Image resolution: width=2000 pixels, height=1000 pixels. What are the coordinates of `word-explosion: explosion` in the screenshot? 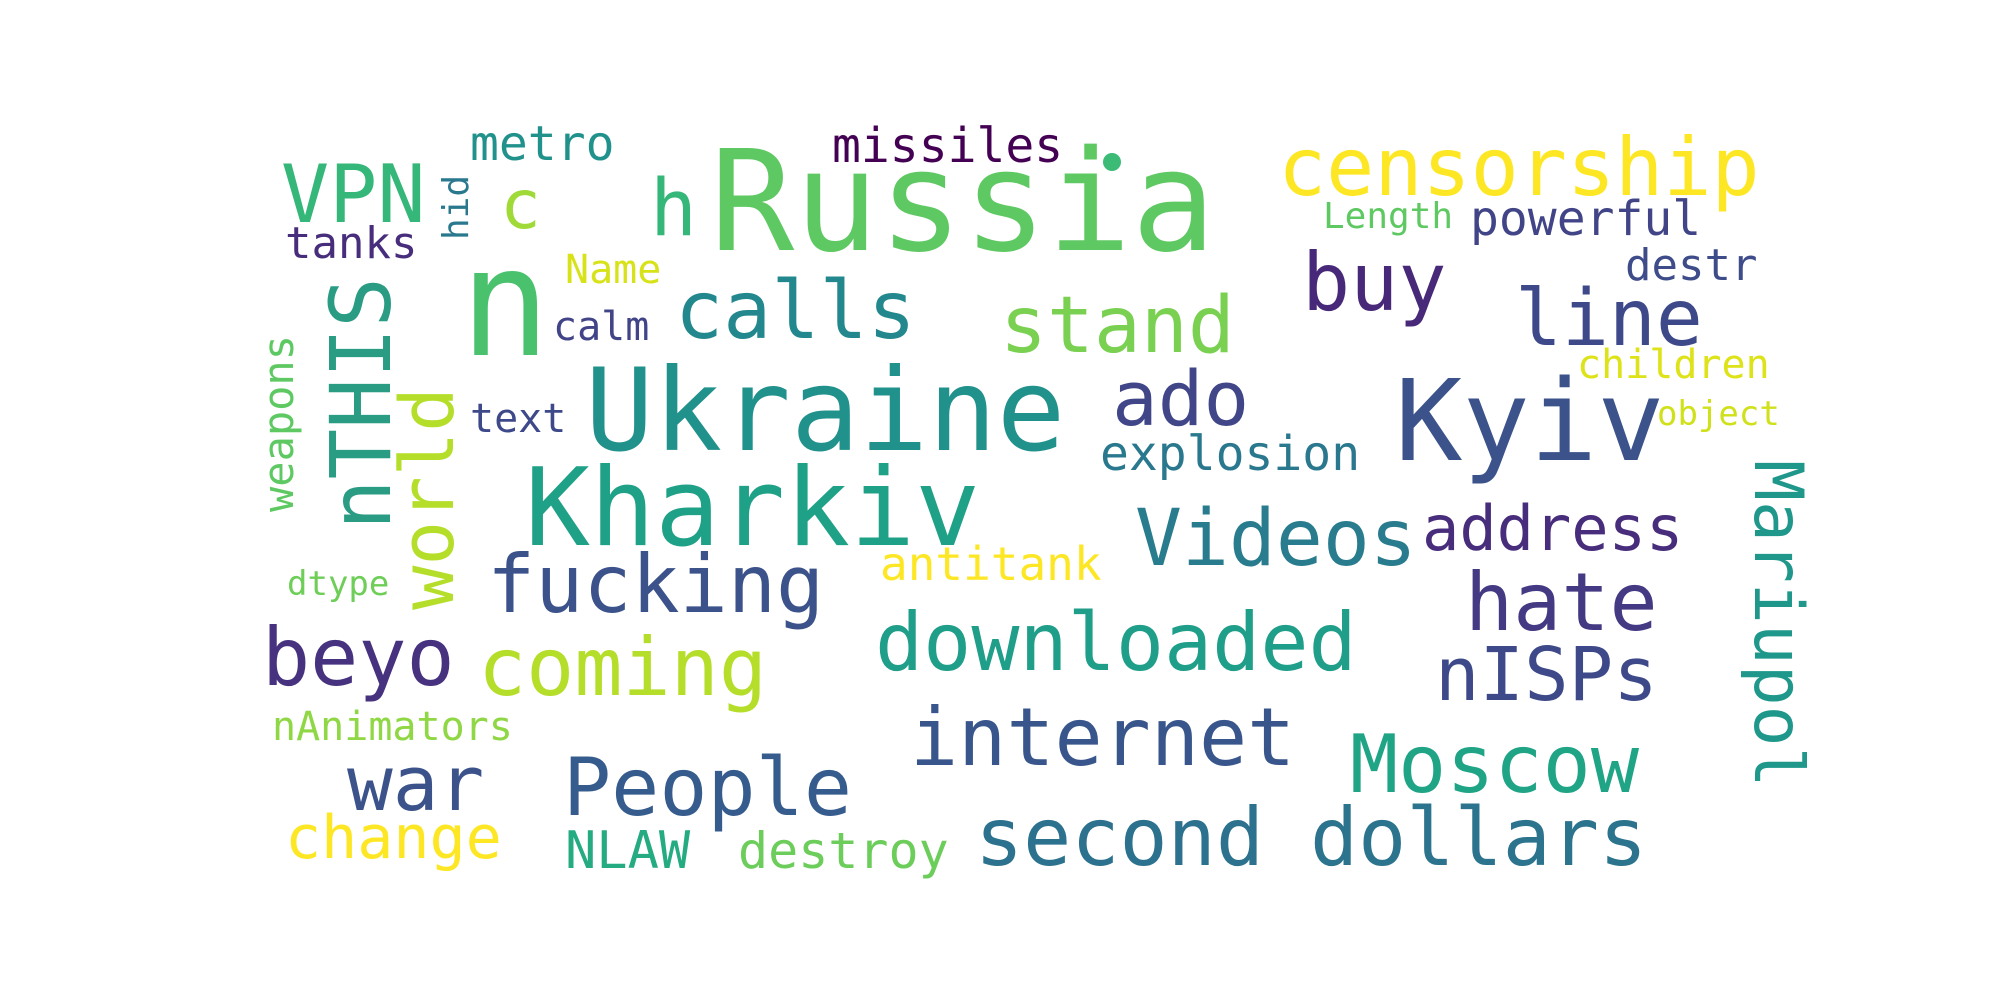 It's located at (1230, 454).